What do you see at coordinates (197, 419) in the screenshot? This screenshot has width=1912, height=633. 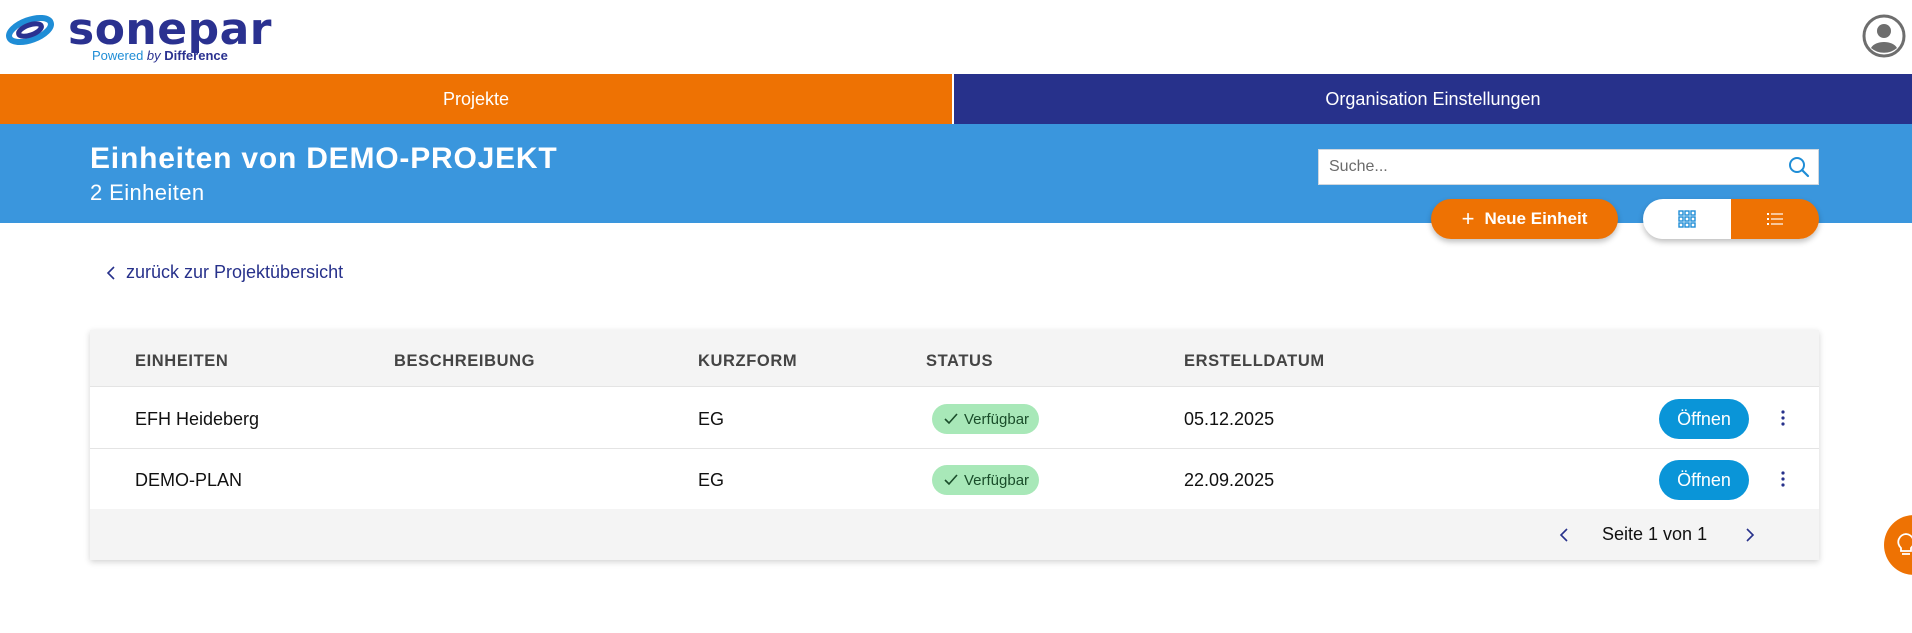 I see `unit-name: EFH Heideberg` at bounding box center [197, 419].